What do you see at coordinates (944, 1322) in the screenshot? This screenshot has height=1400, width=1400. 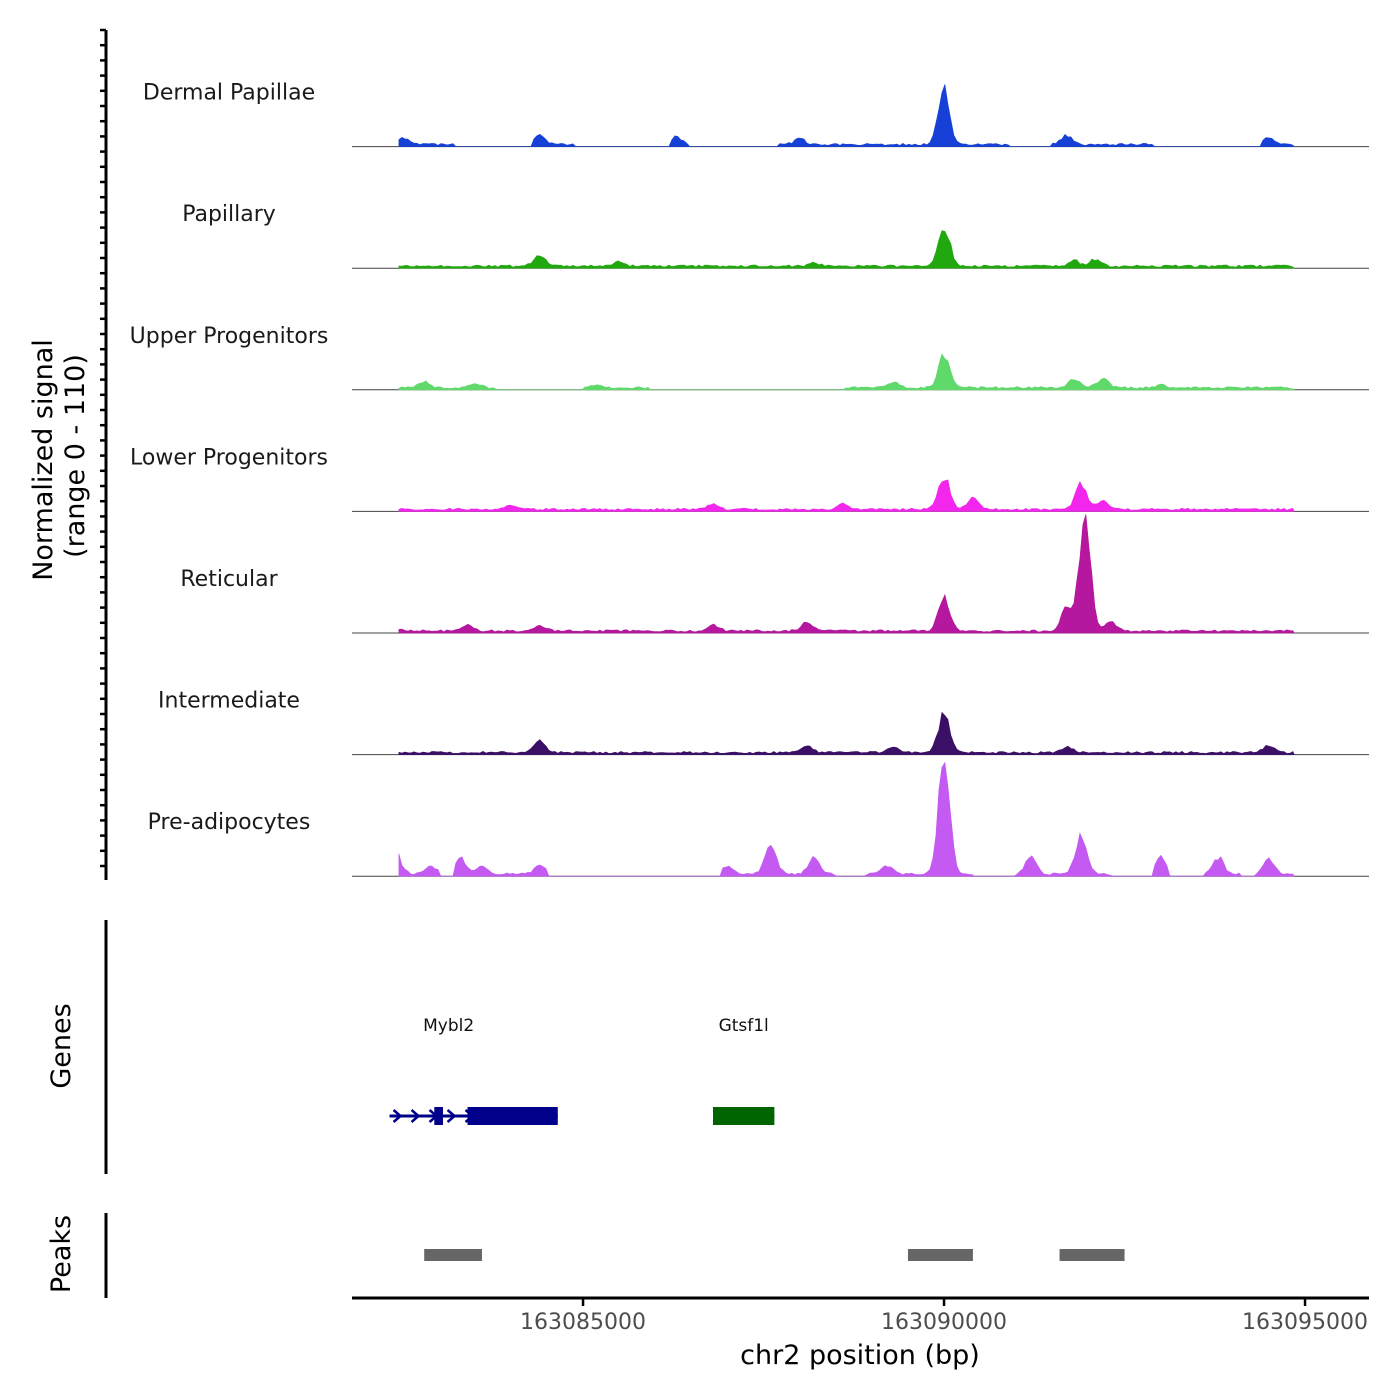 I see `x-tick-label: 163090000` at bounding box center [944, 1322].